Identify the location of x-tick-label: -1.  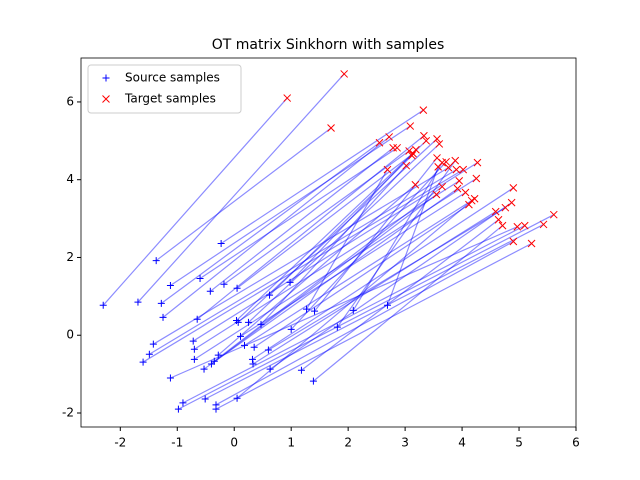
(177, 443).